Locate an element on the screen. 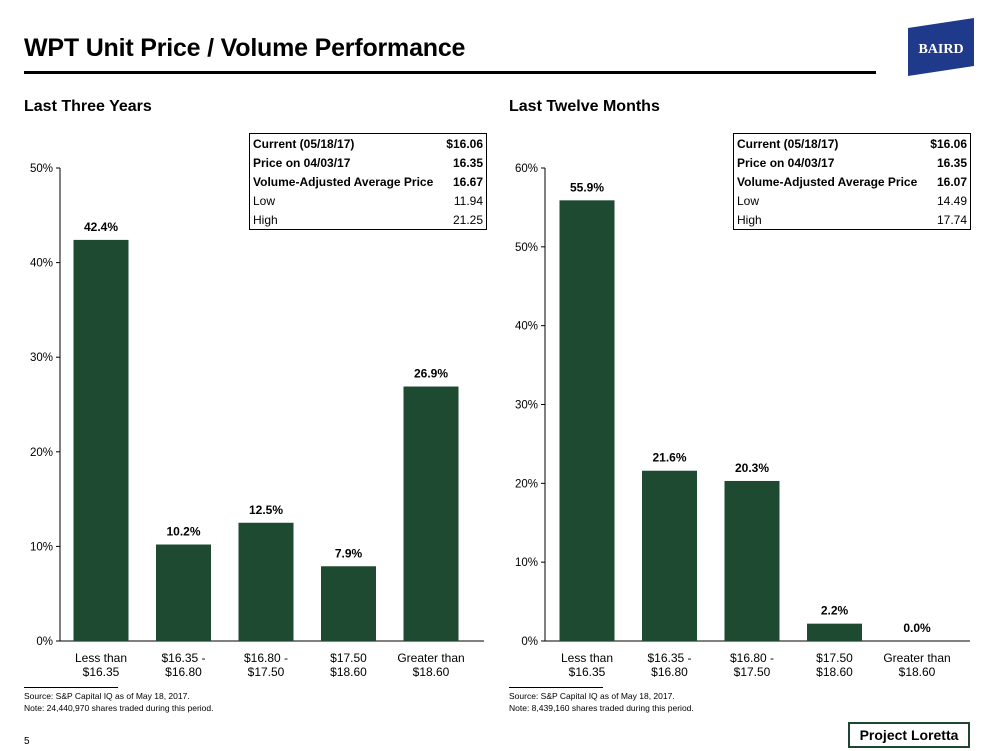  right-category-label: Less than is located at coordinates (587, 658).